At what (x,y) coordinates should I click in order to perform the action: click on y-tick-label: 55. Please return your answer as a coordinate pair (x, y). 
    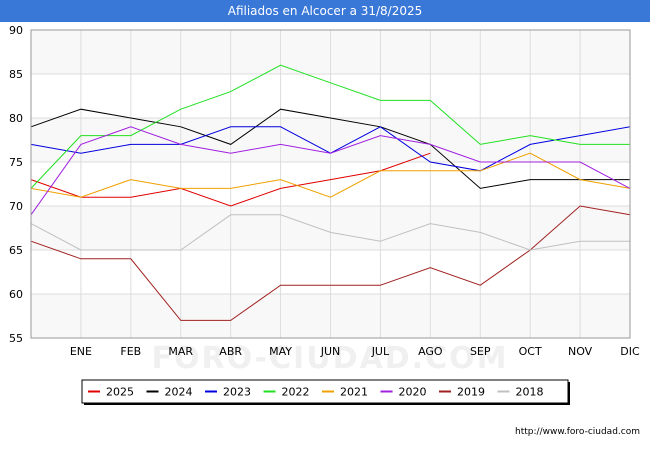
    Looking at the image, I should click on (16, 338).